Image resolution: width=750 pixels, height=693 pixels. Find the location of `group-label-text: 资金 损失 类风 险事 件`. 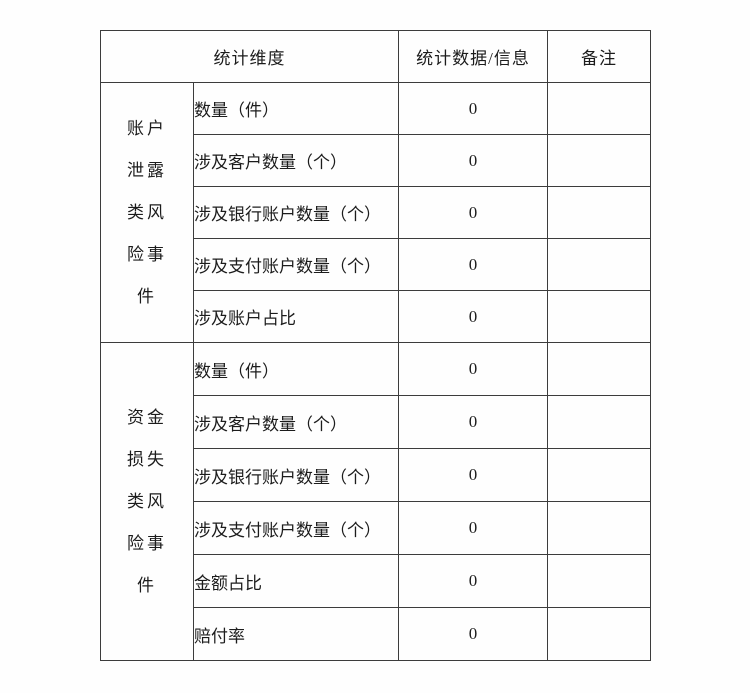

group-label-text: 资金 损失 类风 险事 件 is located at coordinates (147, 501).